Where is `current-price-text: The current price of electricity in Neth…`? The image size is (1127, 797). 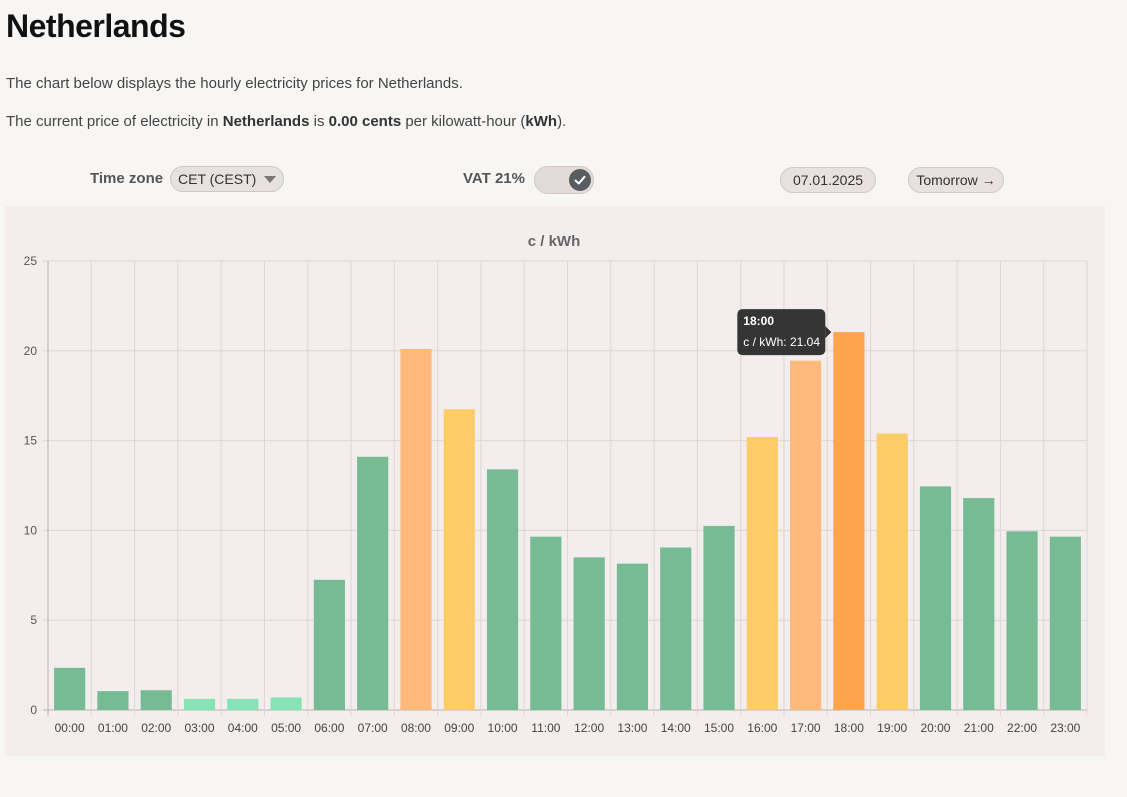 current-price-text: The current price of electricity in Neth… is located at coordinates (286, 121).